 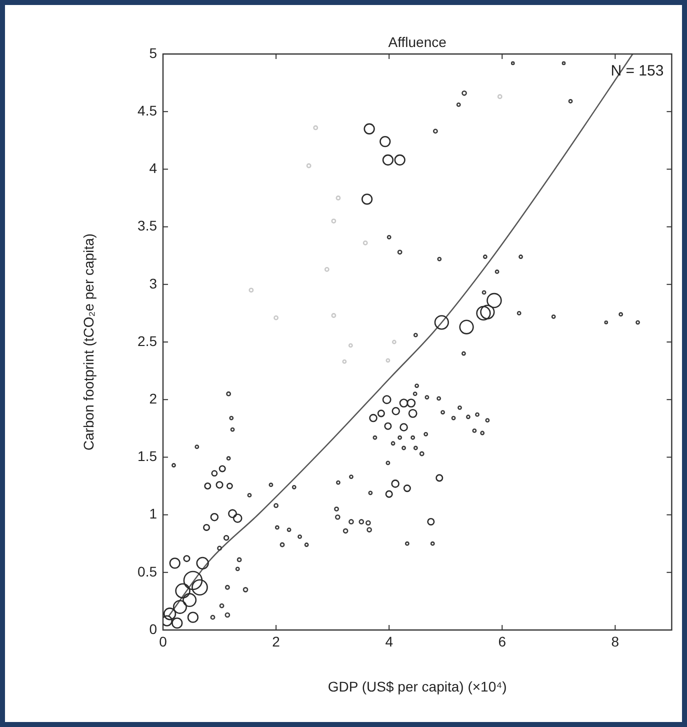 What do you see at coordinates (153, 514) in the screenshot?
I see `y-tick-label: 1` at bounding box center [153, 514].